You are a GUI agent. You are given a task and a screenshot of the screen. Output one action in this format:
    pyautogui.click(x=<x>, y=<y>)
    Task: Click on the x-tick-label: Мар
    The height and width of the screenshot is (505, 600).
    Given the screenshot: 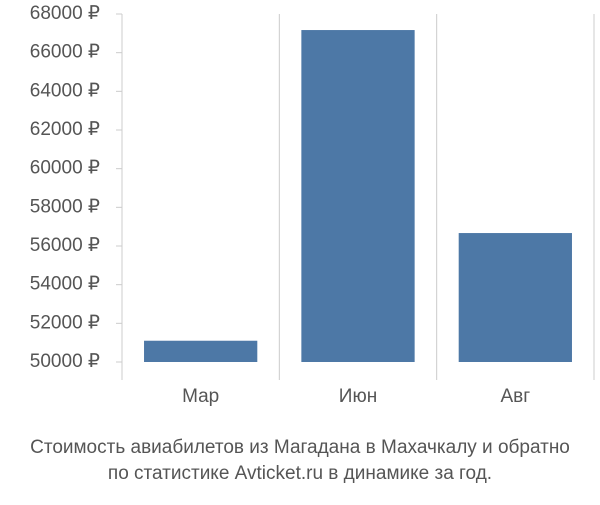 What is the action you would take?
    pyautogui.click(x=200, y=396)
    